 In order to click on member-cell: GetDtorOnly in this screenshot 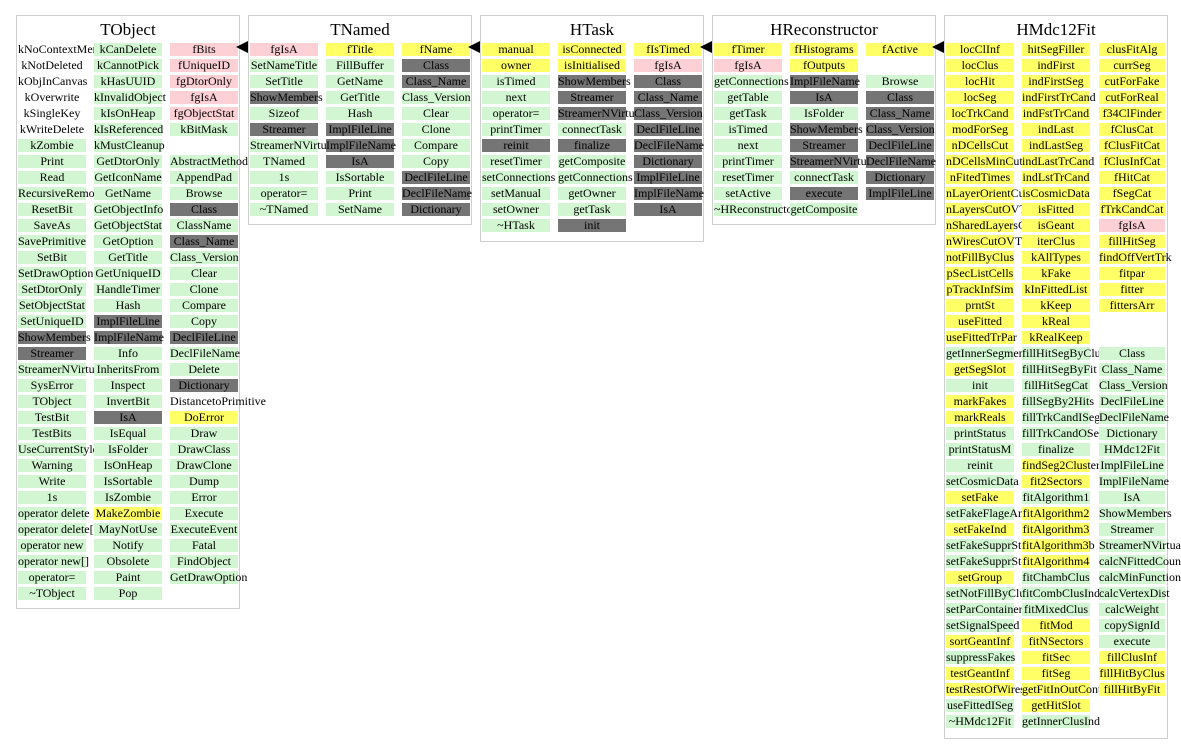, I will do `click(128, 161)`.